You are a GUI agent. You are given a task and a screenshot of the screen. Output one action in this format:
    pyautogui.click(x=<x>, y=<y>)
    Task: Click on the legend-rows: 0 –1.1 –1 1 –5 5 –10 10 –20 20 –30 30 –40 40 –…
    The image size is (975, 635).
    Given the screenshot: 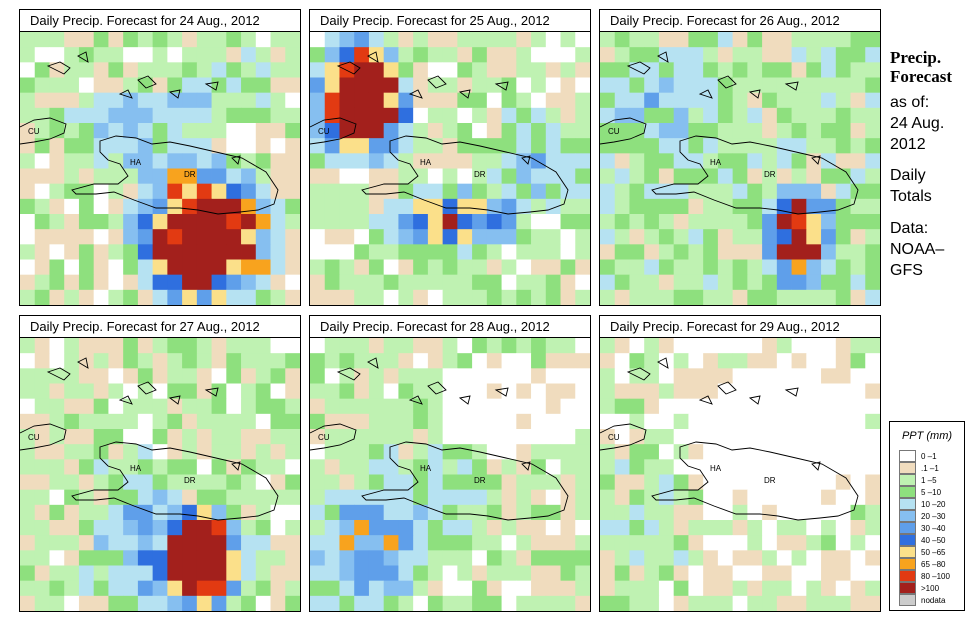 What is the action you would take?
    pyautogui.click(x=924, y=528)
    